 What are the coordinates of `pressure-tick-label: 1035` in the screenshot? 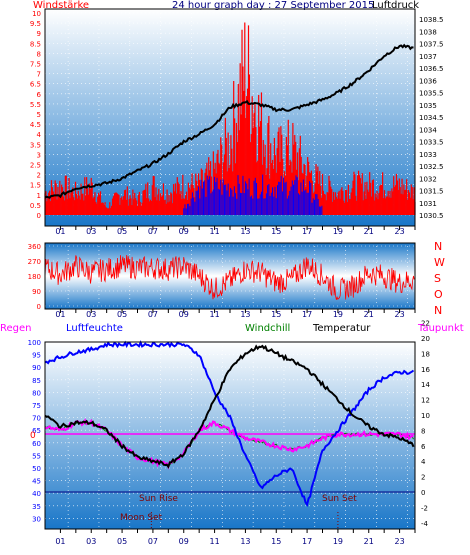 It's located at (428, 106).